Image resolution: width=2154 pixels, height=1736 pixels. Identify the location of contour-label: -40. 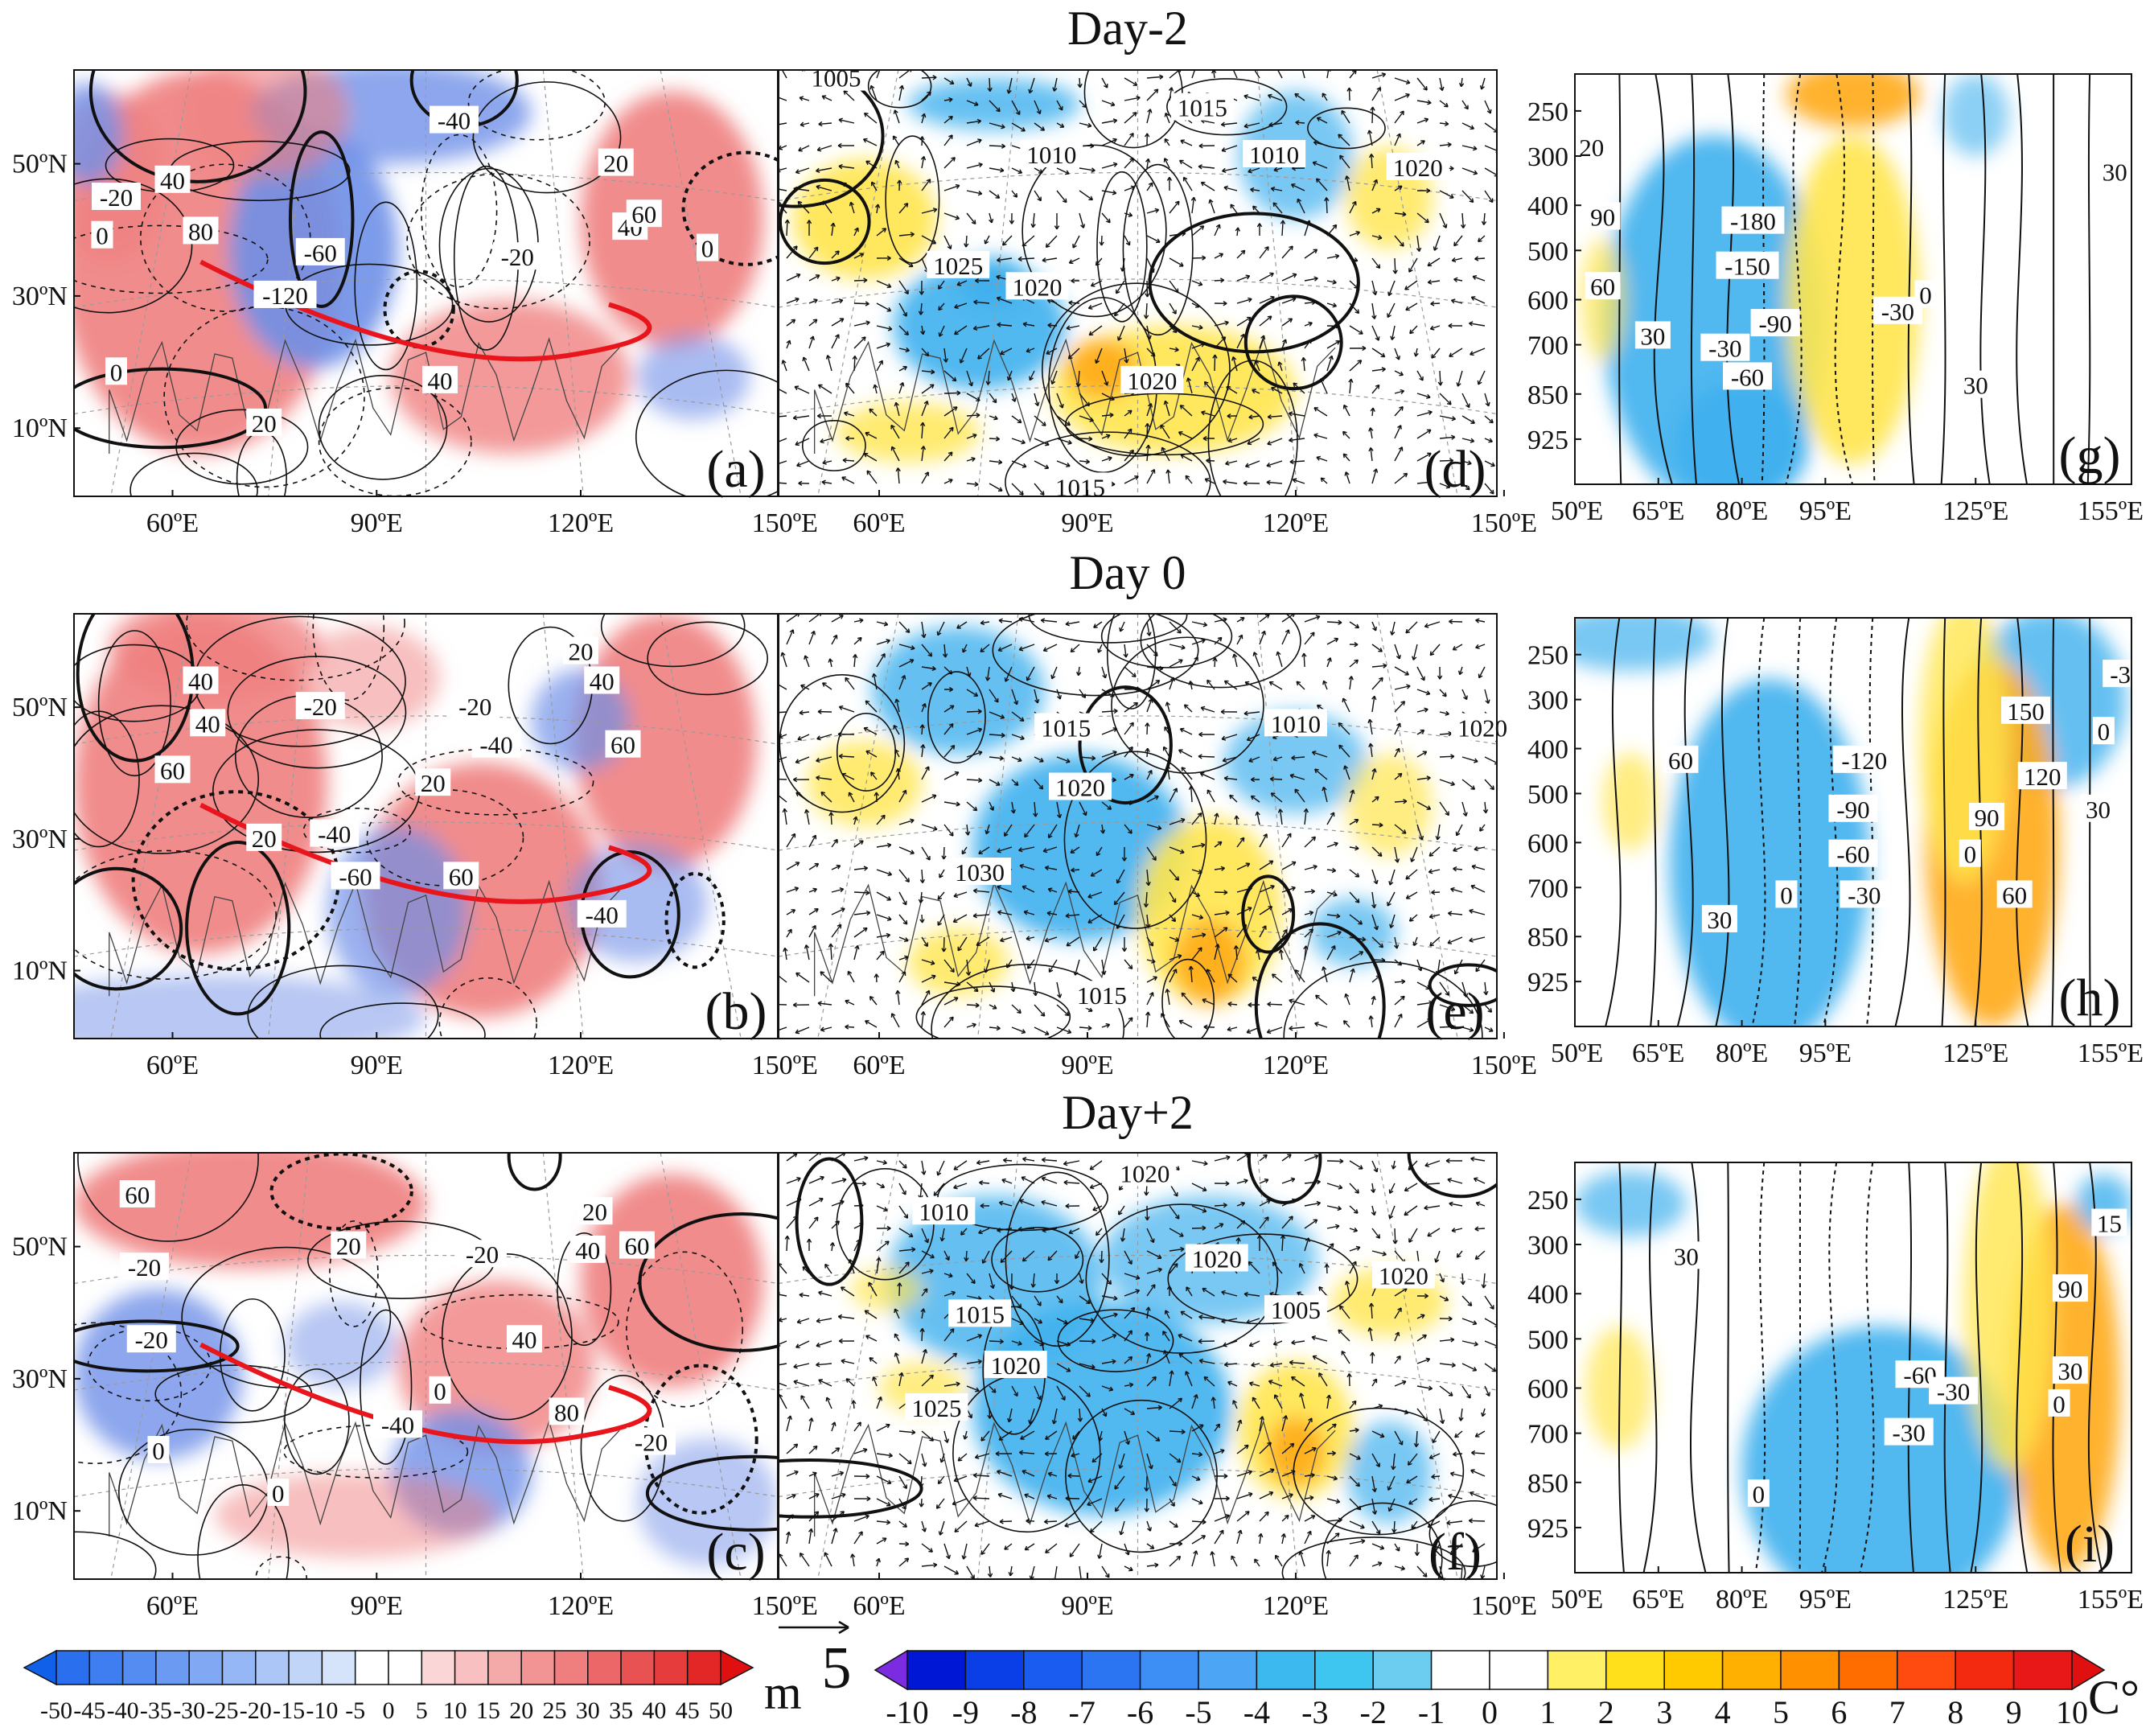
(398, 1425).